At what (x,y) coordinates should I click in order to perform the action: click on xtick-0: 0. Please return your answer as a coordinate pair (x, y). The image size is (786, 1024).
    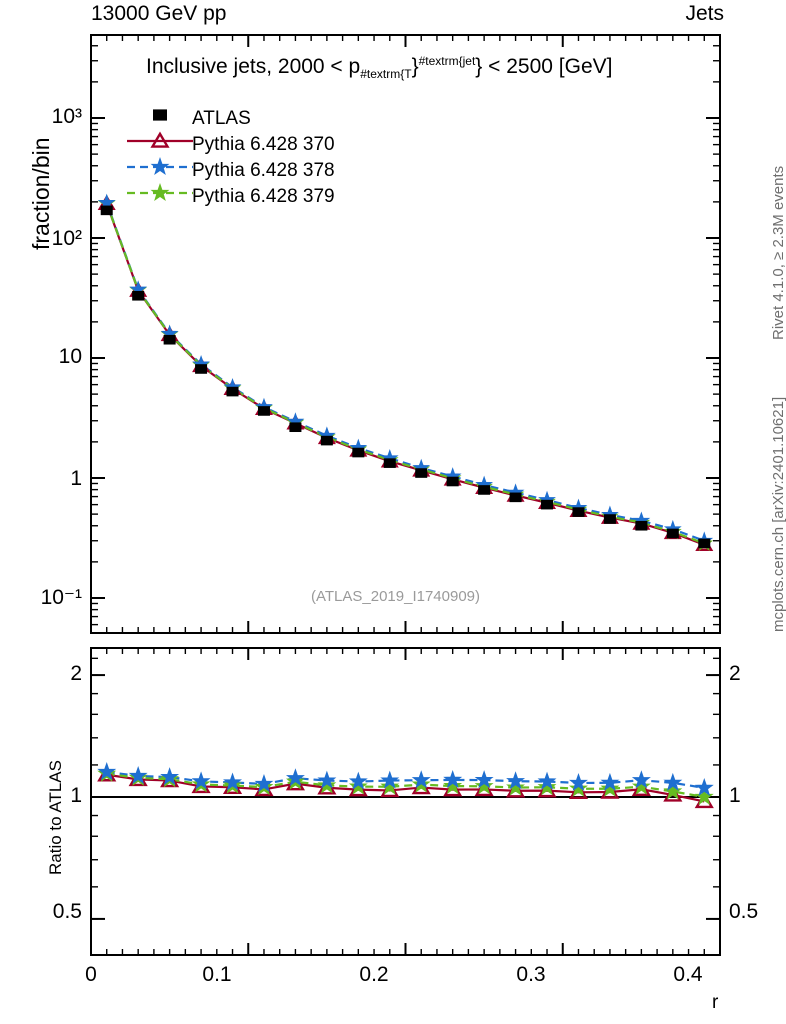
    Looking at the image, I should click on (91, 974).